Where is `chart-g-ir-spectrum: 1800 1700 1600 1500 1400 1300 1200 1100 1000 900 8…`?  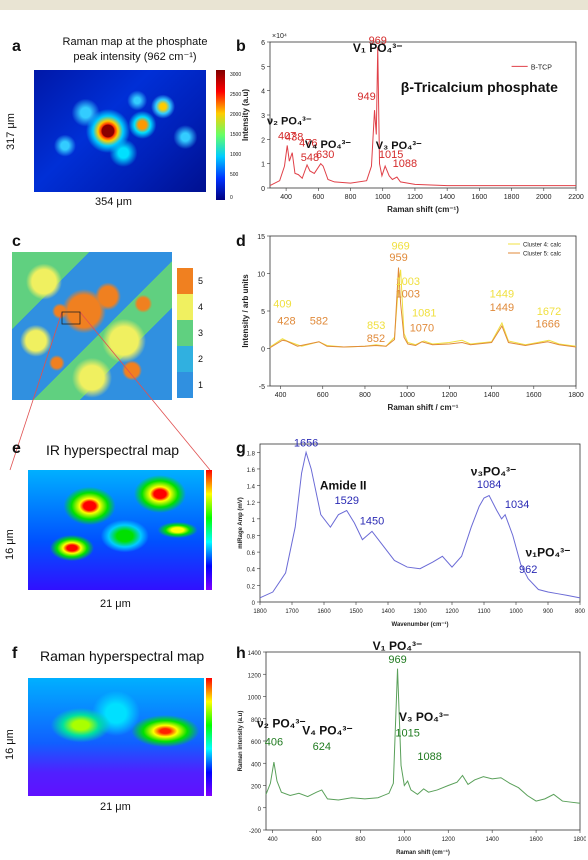 chart-g-ir-spectrum: 1800 1700 1600 1500 1400 1300 1200 1100 1000 900 8… is located at coordinates (412, 532).